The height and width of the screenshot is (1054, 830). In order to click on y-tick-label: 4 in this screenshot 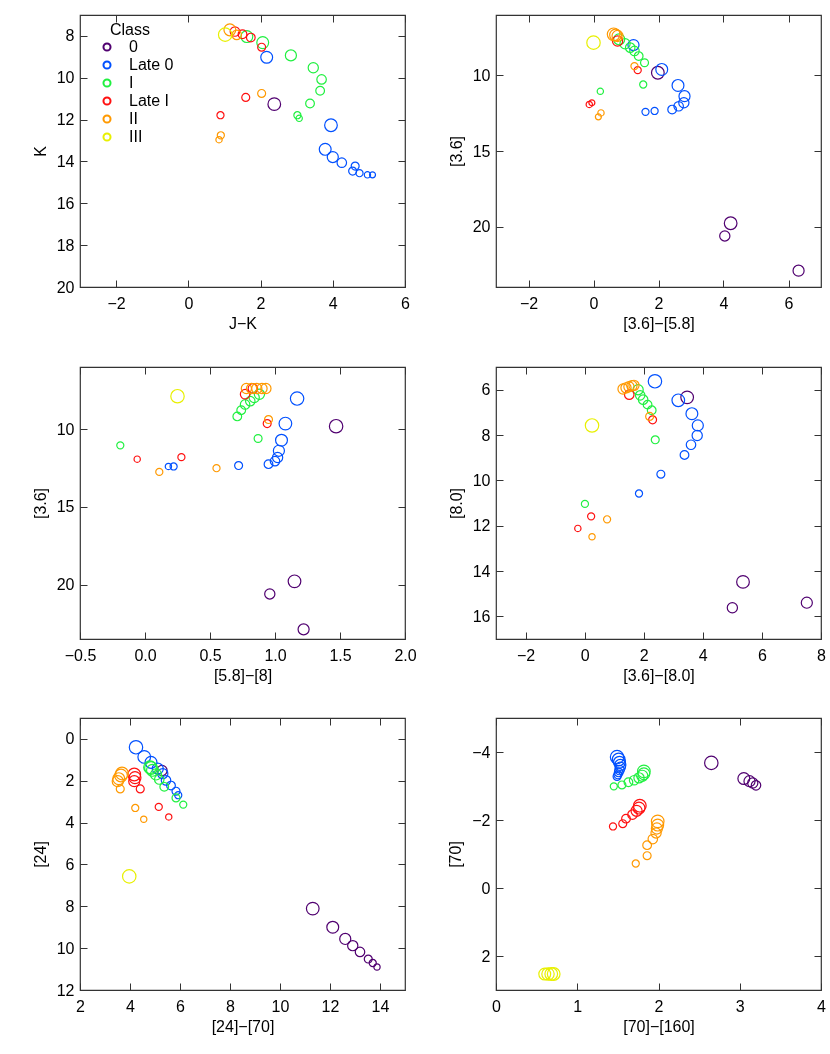, I will do `click(70, 823)`.